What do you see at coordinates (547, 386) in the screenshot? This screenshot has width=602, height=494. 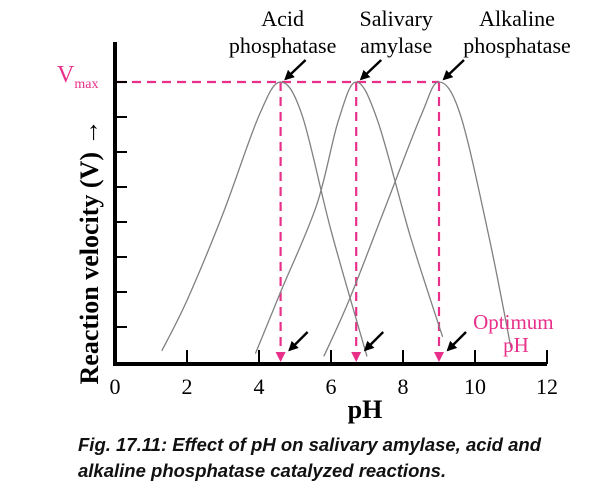 I see `x-tick-label: 12` at bounding box center [547, 386].